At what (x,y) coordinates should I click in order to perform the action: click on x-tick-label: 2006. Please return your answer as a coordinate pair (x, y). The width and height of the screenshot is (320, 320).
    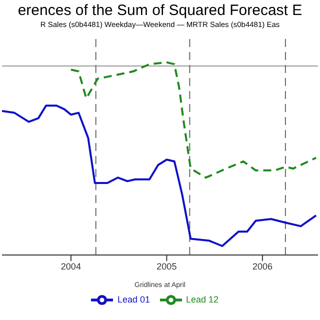
    Looking at the image, I should click on (262, 266).